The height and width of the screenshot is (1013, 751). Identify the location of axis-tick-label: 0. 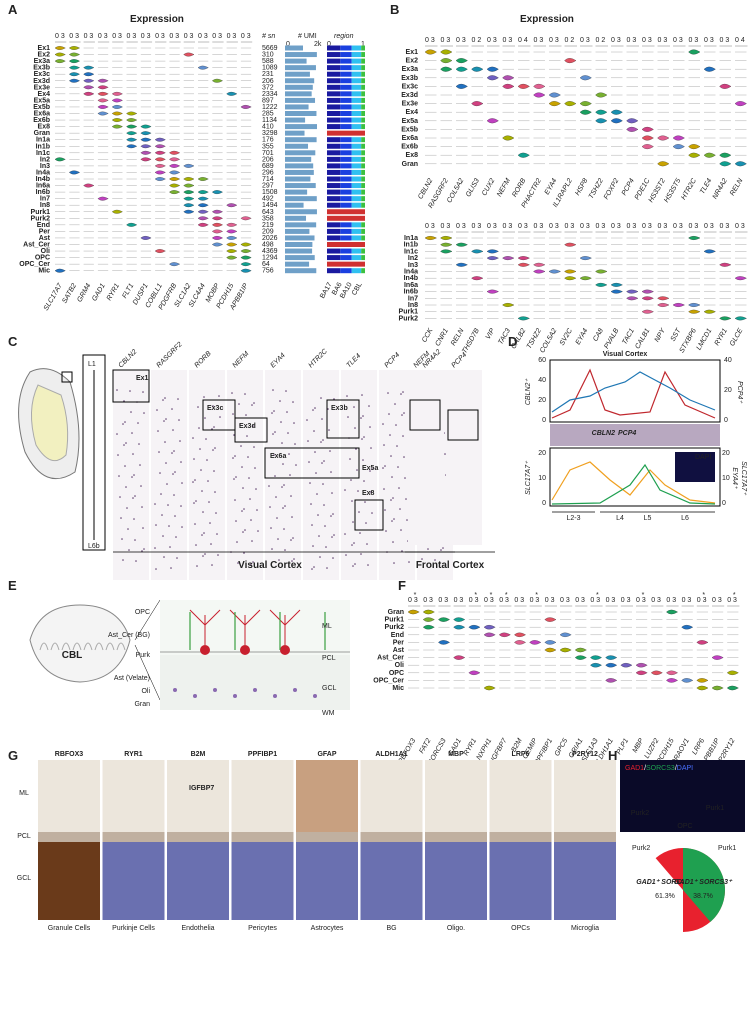
(544, 503).